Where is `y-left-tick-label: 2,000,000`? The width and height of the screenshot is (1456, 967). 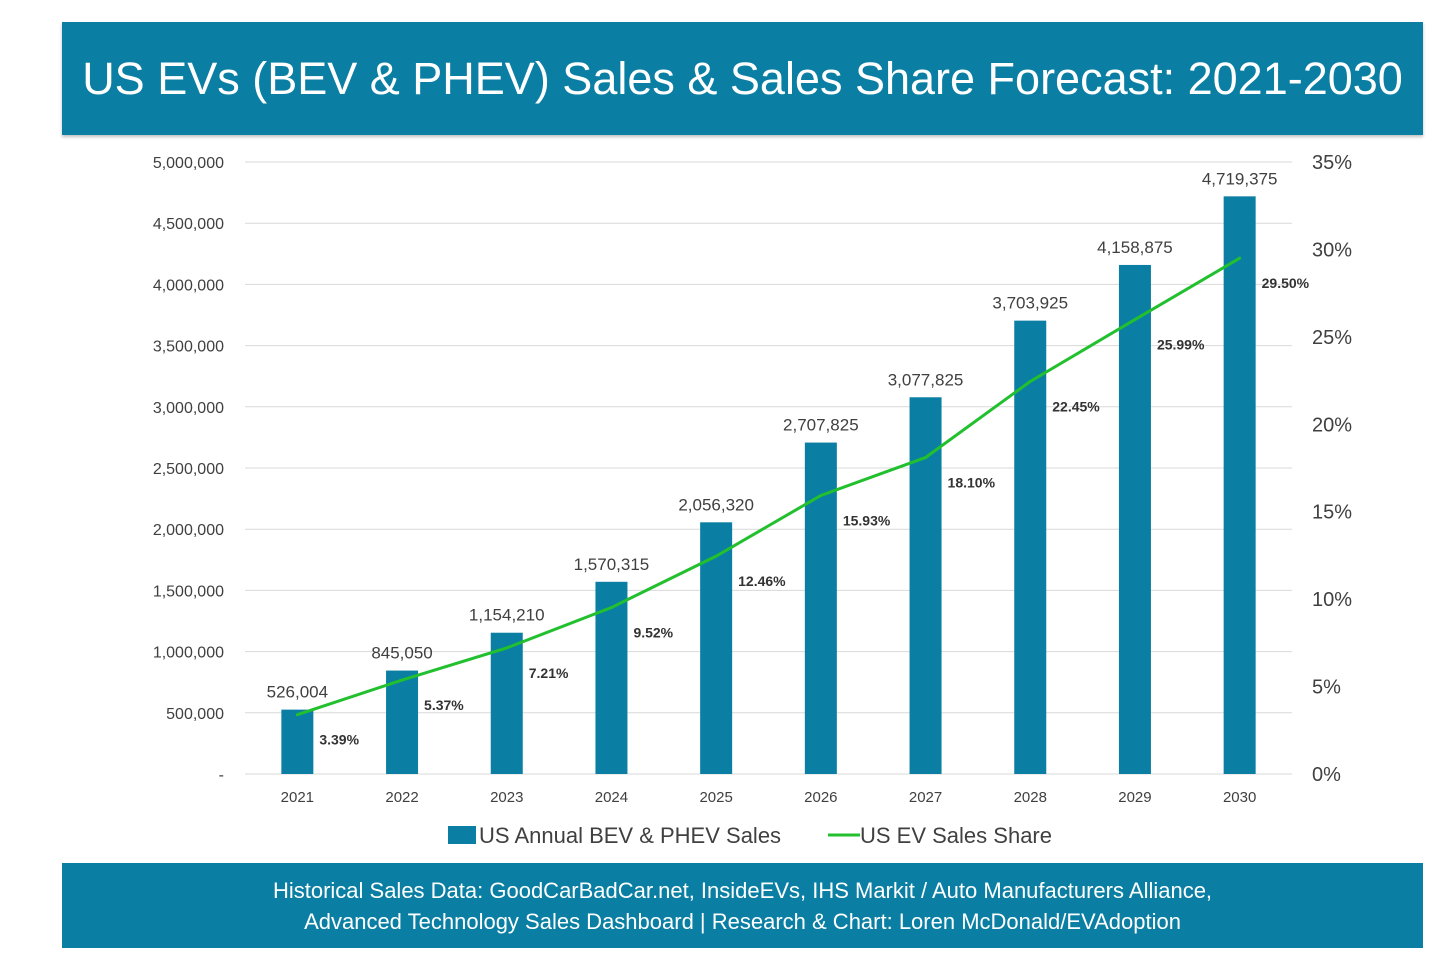
y-left-tick-label: 2,000,000 is located at coordinates (188, 530).